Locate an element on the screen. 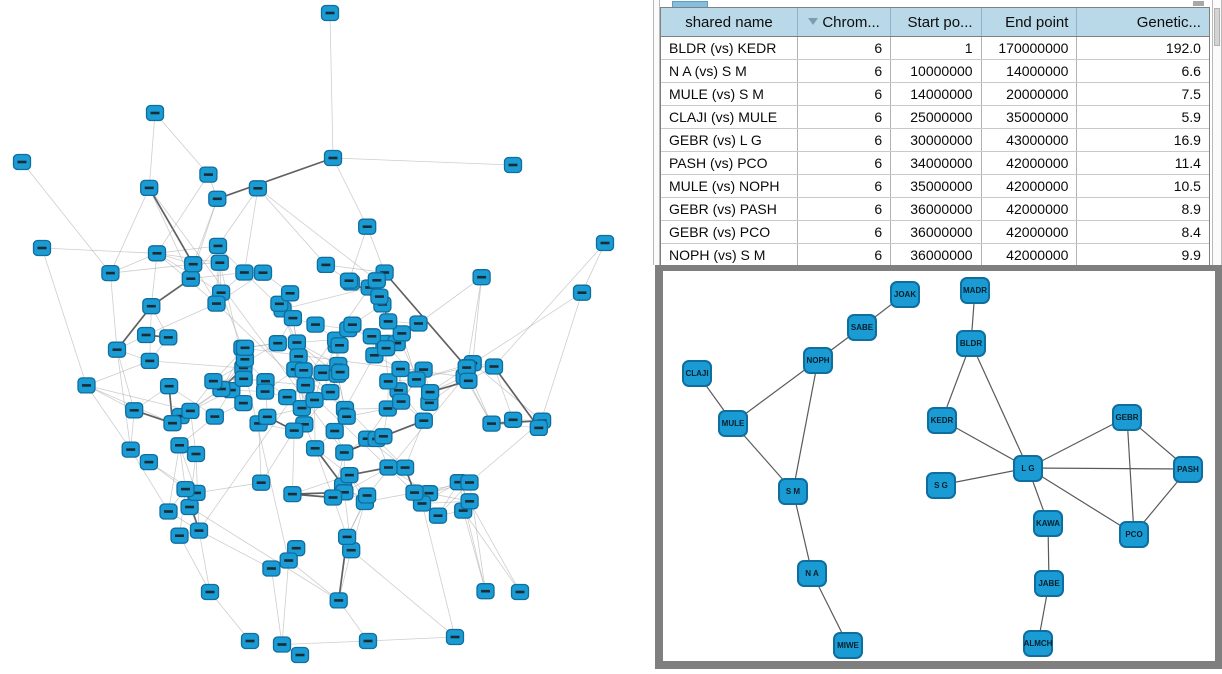  graph-node-MULE: MULE is located at coordinates (733, 423).